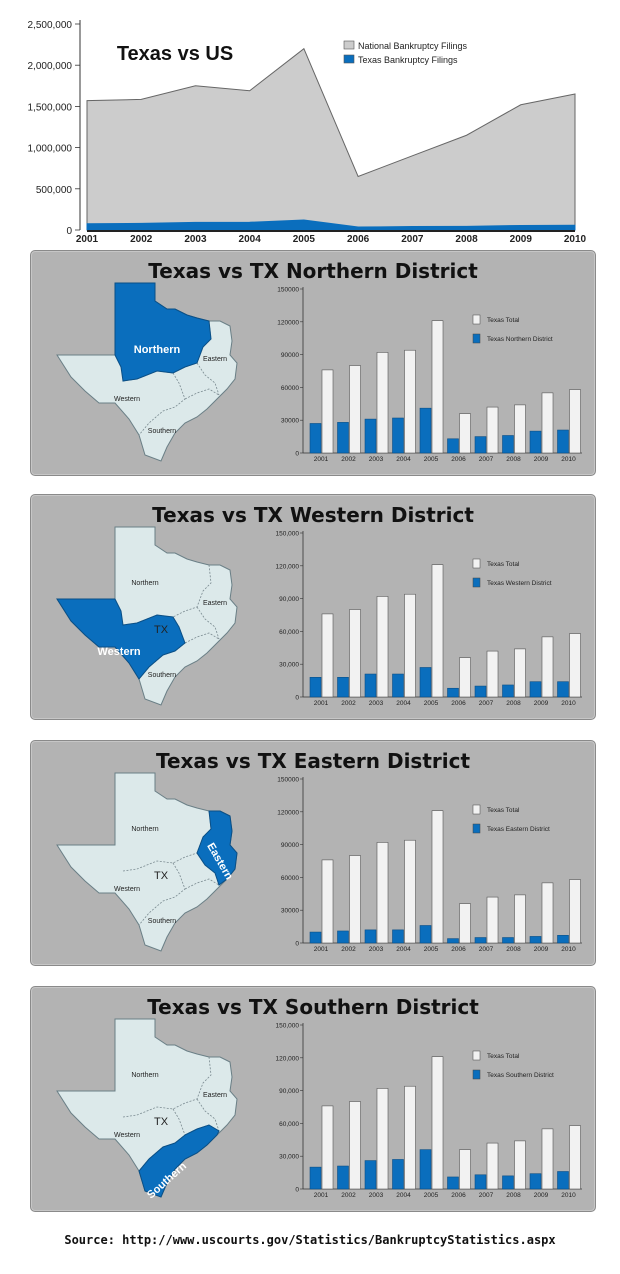  Describe the element at coordinates (162, 921) in the screenshot. I see `district-label-southern: Southern` at that location.